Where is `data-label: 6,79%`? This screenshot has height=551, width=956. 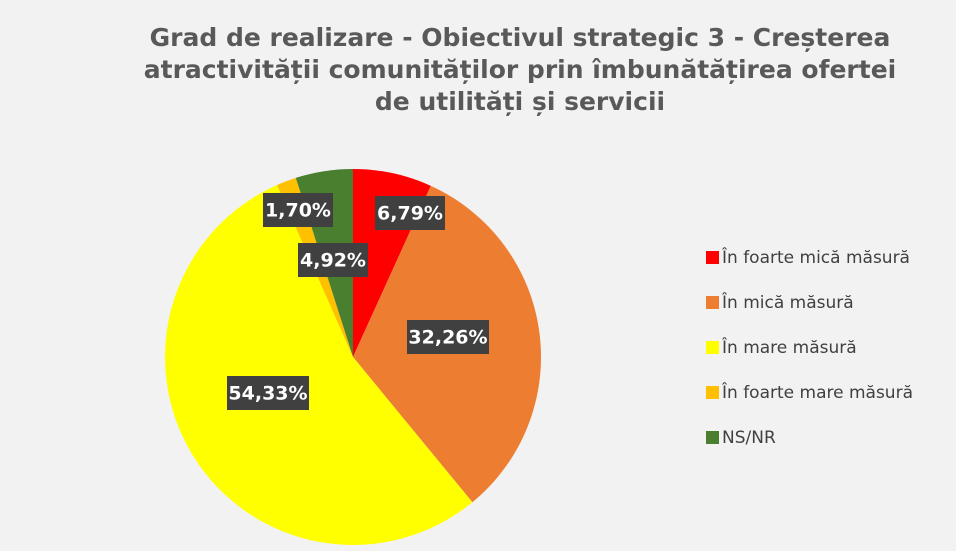 data-label: 6,79% is located at coordinates (410, 214).